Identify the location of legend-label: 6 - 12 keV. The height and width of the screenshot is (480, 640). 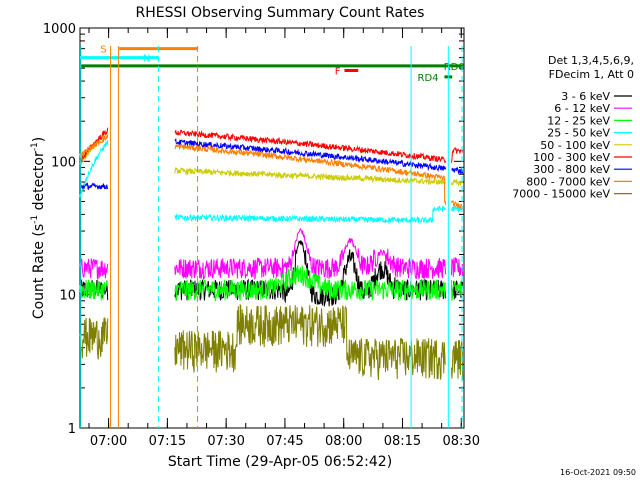
(582, 108).